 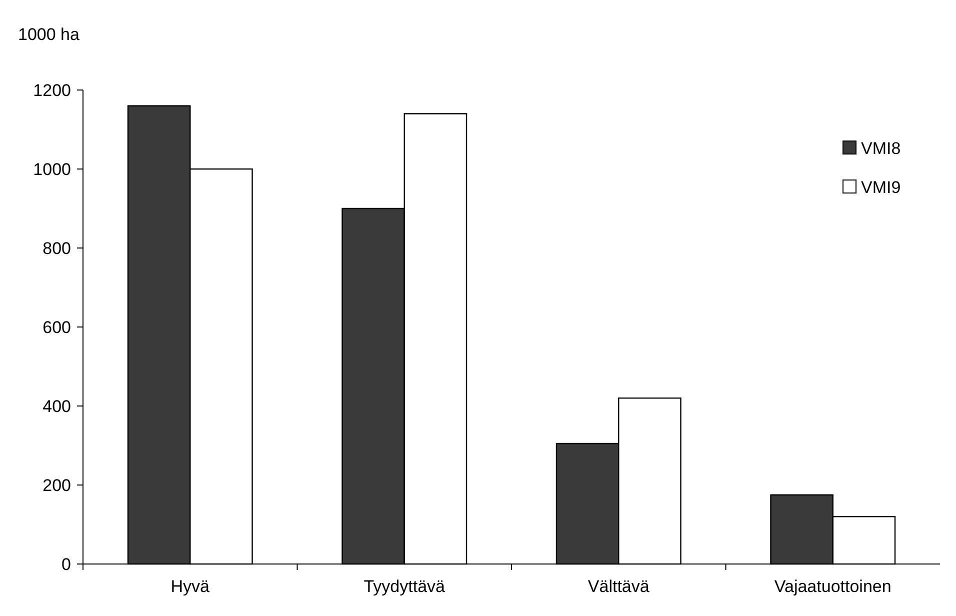 I want to click on y-axis-title: 1000 ha, so click(x=49, y=34).